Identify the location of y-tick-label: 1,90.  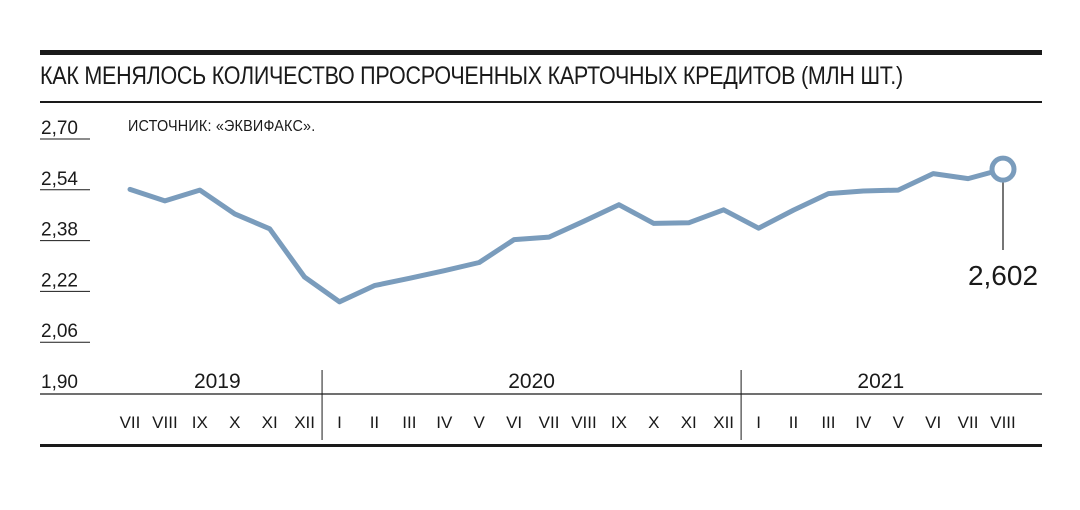
(59, 382).